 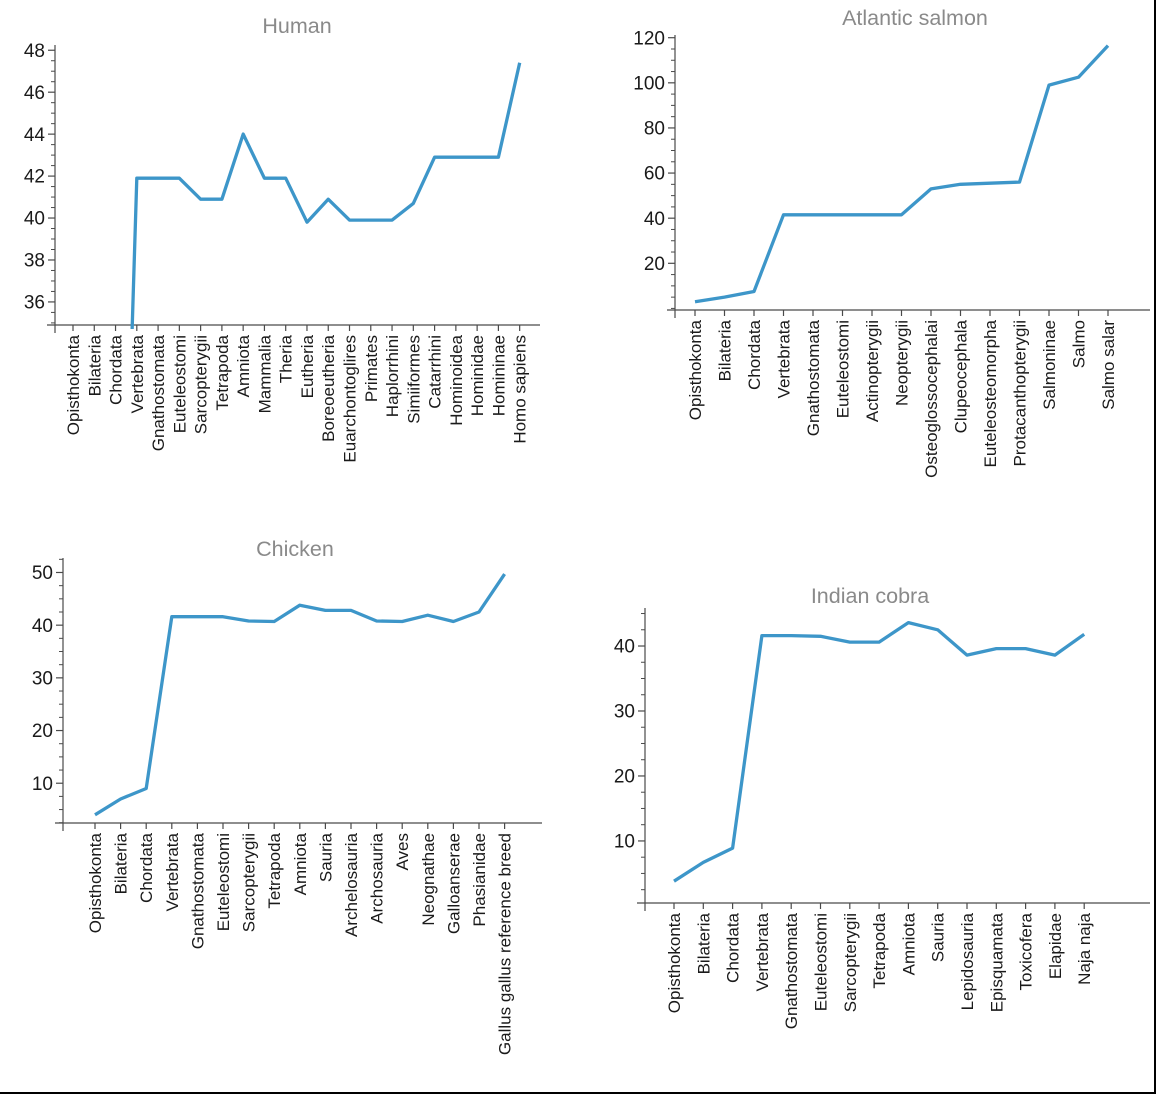 What do you see at coordinates (350, 399) in the screenshot?
I see `x-category-label: Euarchontoglires` at bounding box center [350, 399].